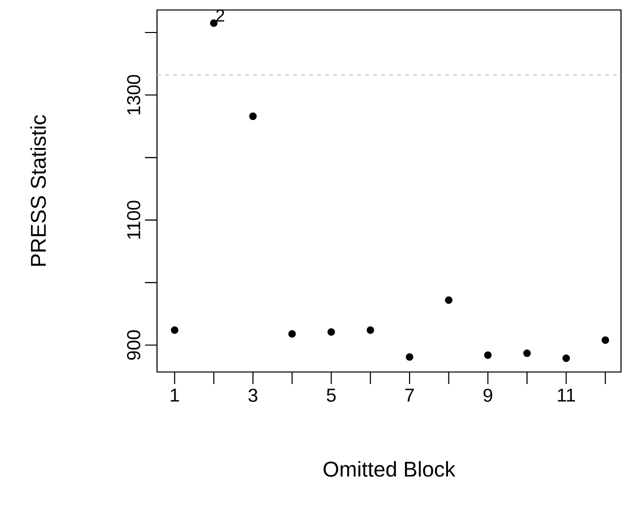 Image resolution: width=623 pixels, height=519 pixels. I want to click on x-tick-label: 1, so click(174, 395).